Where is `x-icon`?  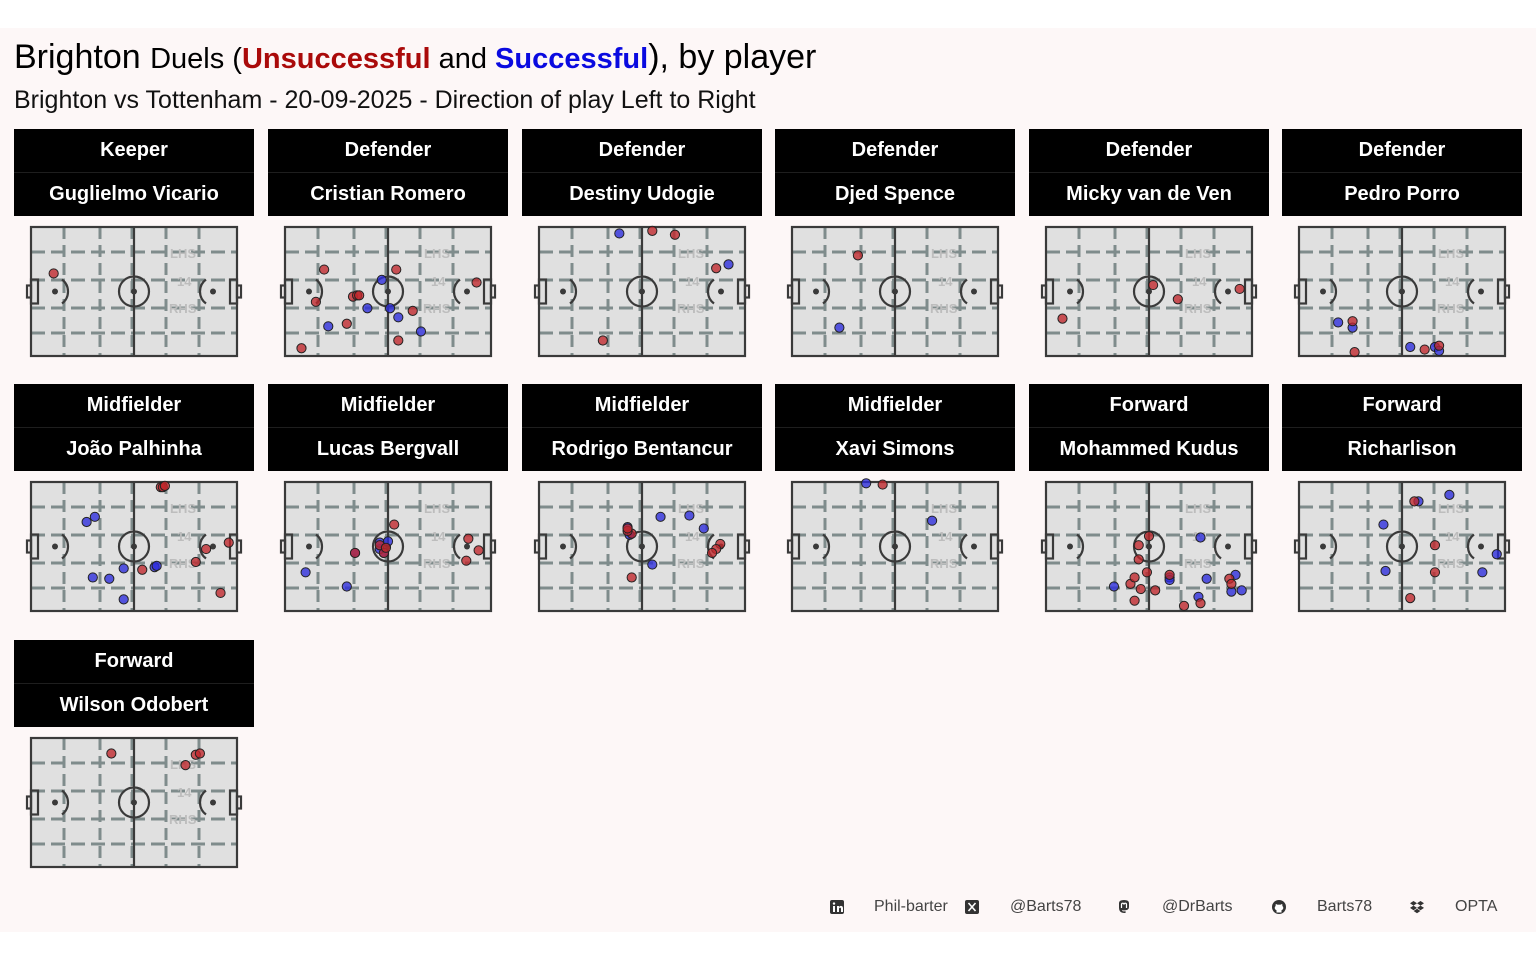 x-icon is located at coordinates (972, 907).